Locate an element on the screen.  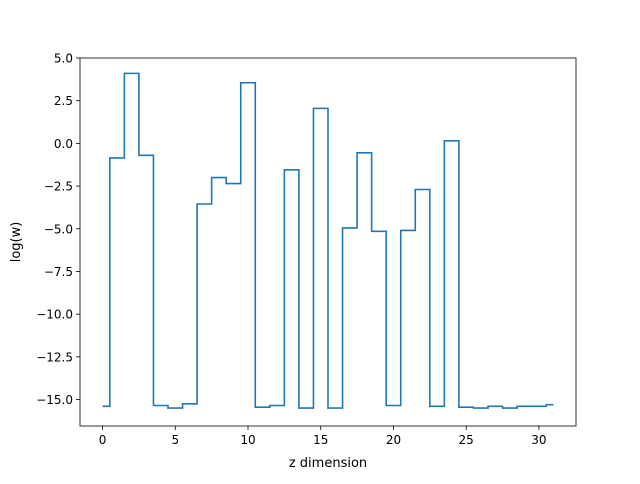
x-axis-ticks: 0 5 10 15 20 25 30 is located at coordinates (323, 436).